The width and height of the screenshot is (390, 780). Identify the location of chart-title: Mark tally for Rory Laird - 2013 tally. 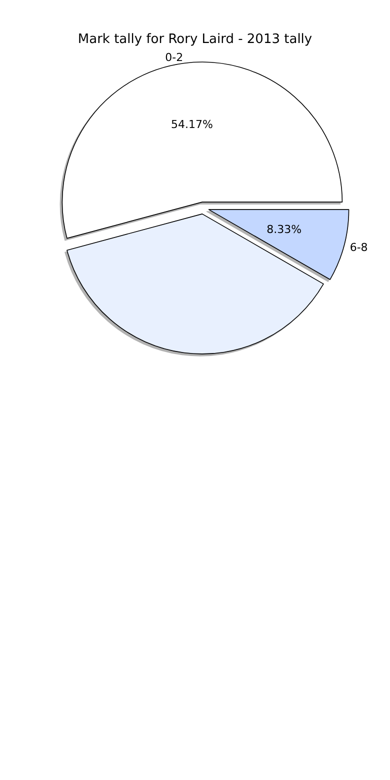
(195, 39).